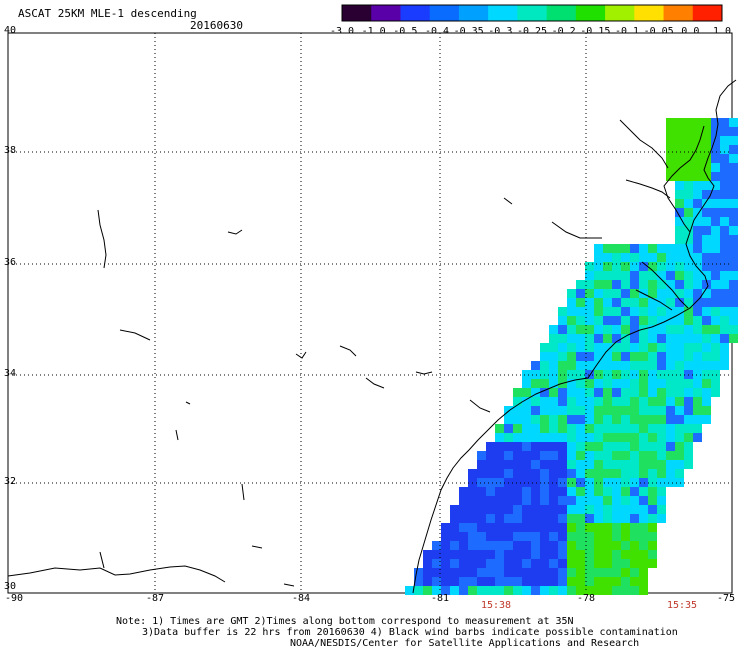 This screenshot has height=650, width=740. What do you see at coordinates (496, 605) in the screenshot?
I see `pass-time: 15:38` at bounding box center [496, 605].